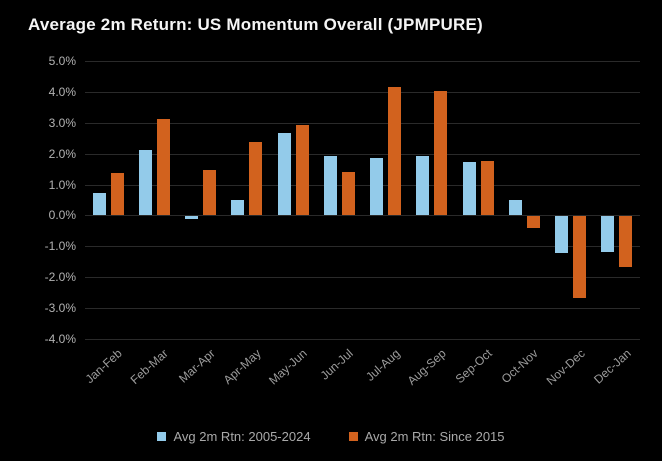 This screenshot has width=662, height=461. What do you see at coordinates (60, 277) in the screenshot?
I see `y-axis-tick-label: -2.0%` at bounding box center [60, 277].